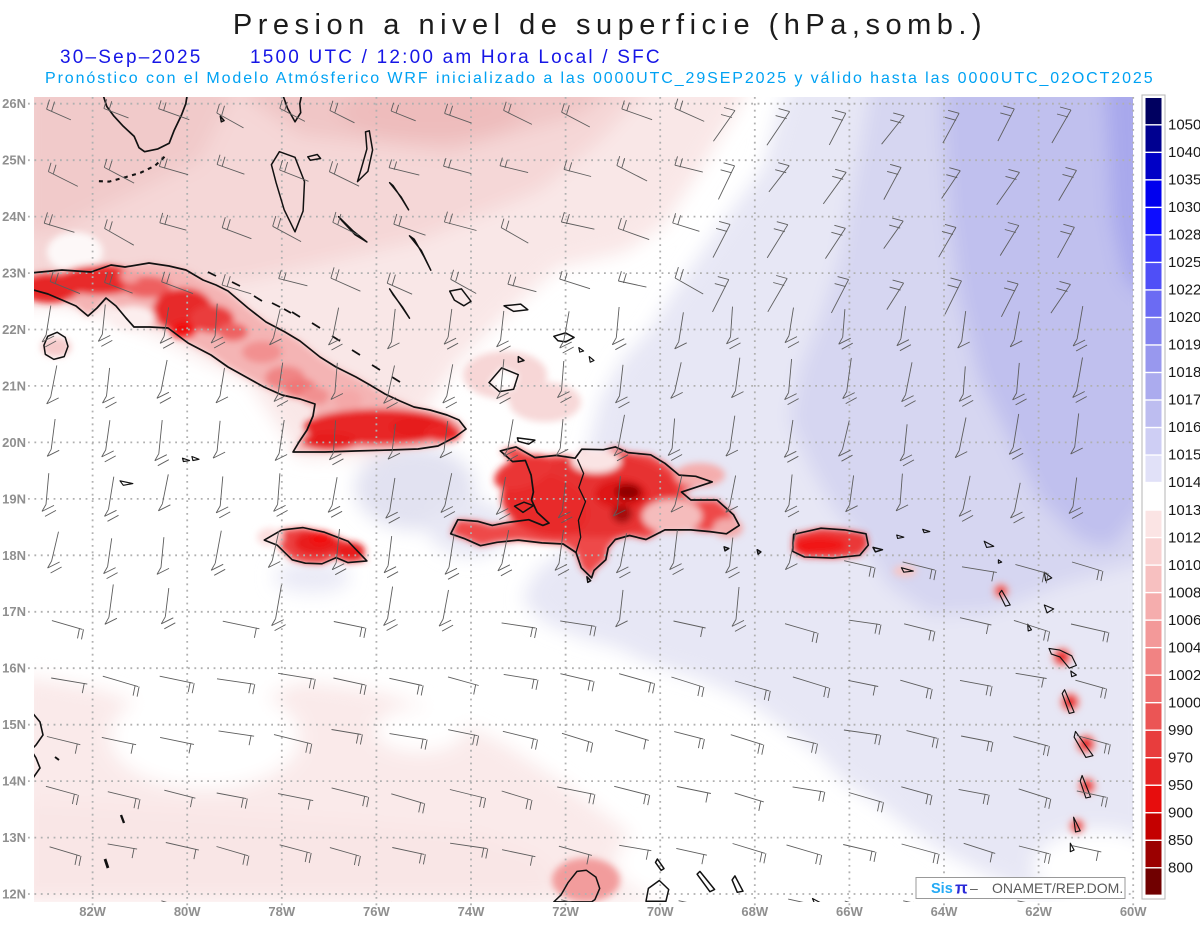 Image resolution: width=1200 pixels, height=932 pixels. What do you see at coordinates (944, 911) in the screenshot?
I see `svg-text: 64W` at bounding box center [944, 911].